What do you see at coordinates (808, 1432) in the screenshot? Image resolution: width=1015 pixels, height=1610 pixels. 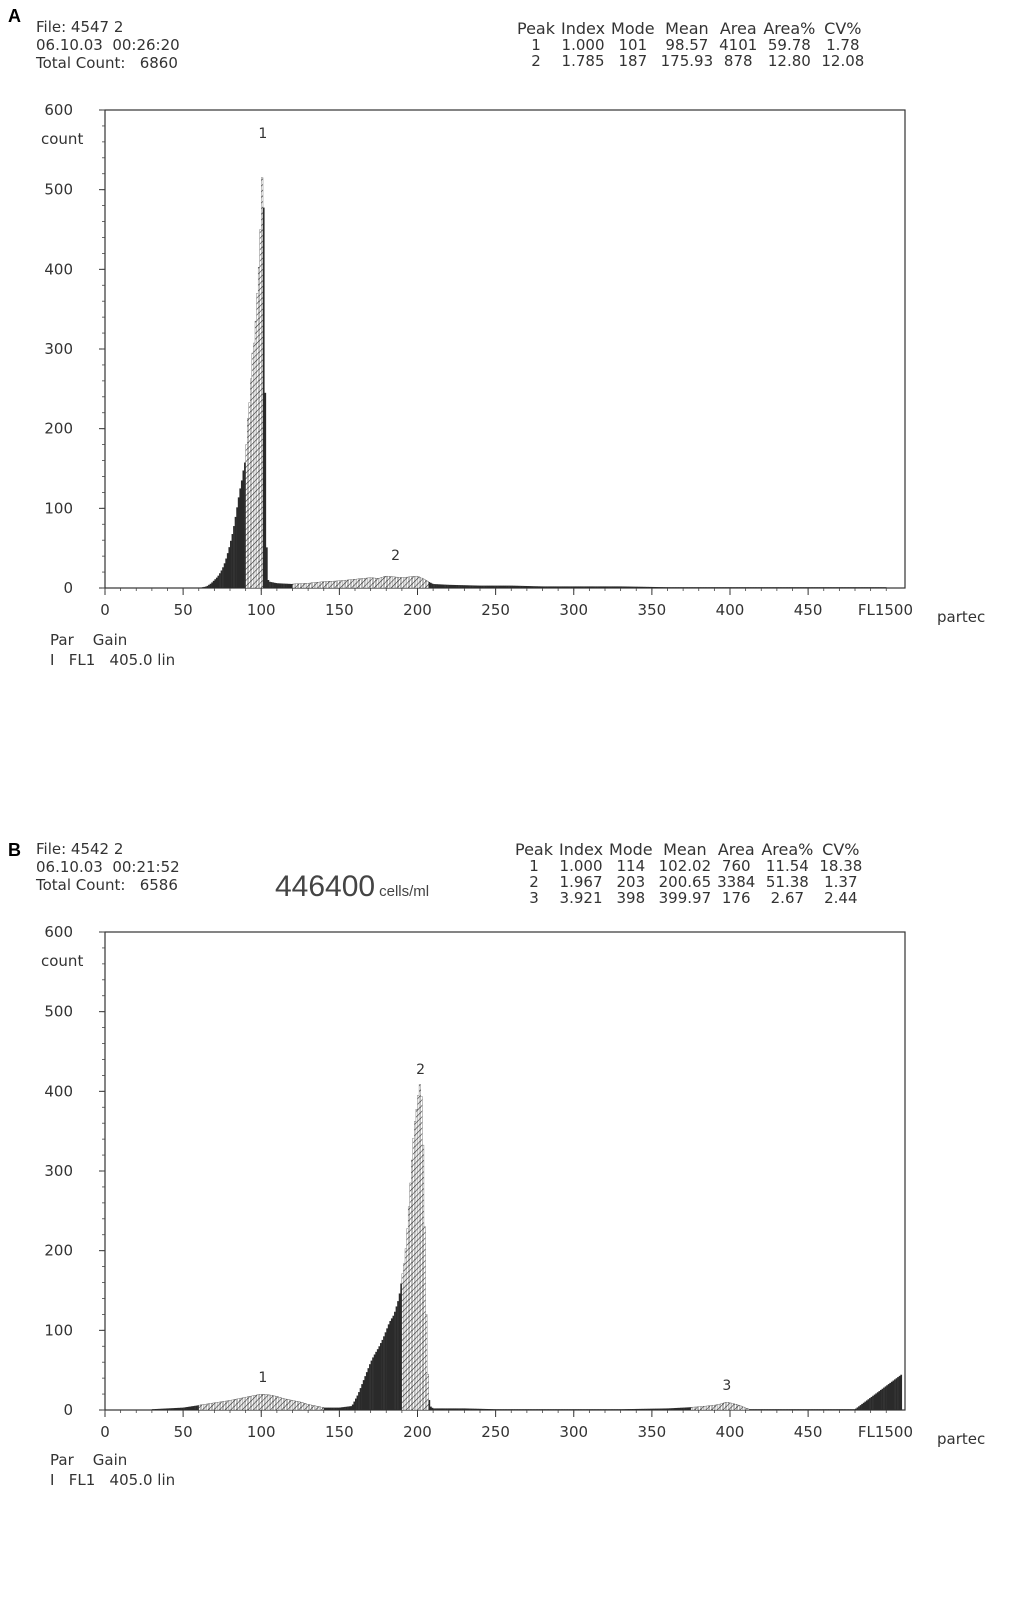 I see `x-tick-label: 450` at bounding box center [808, 1432].